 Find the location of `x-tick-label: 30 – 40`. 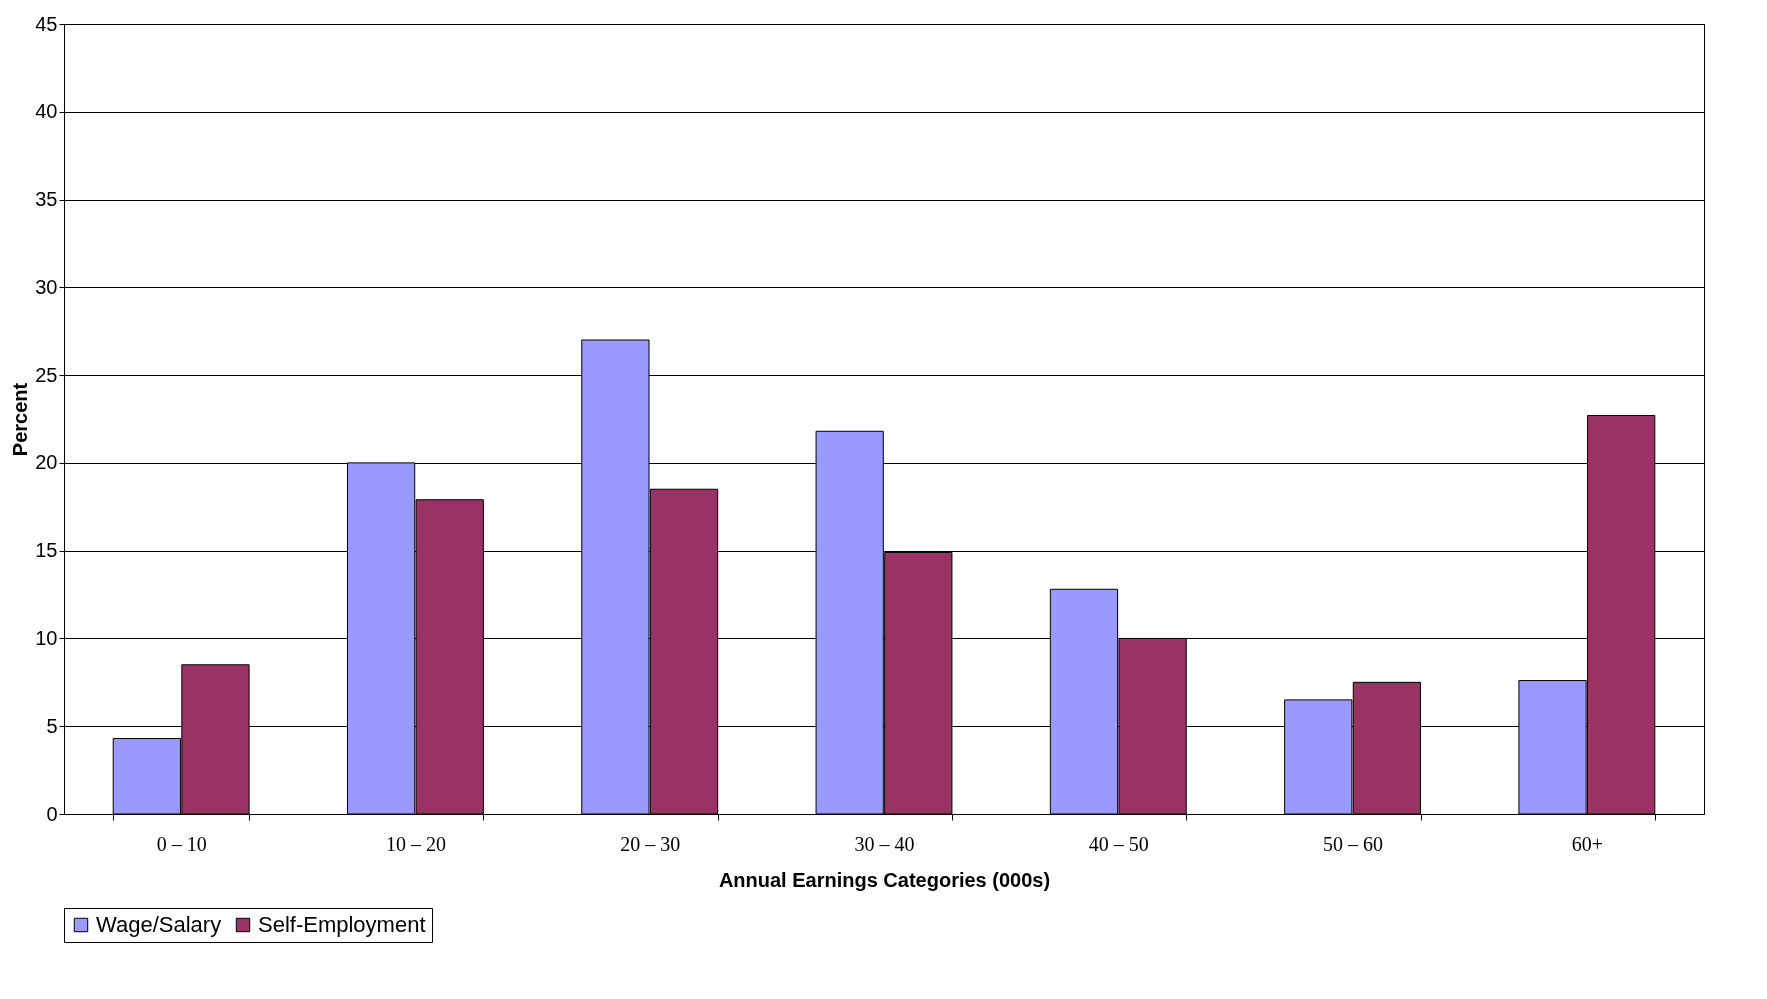

x-tick-label: 30 – 40 is located at coordinates (884, 843).